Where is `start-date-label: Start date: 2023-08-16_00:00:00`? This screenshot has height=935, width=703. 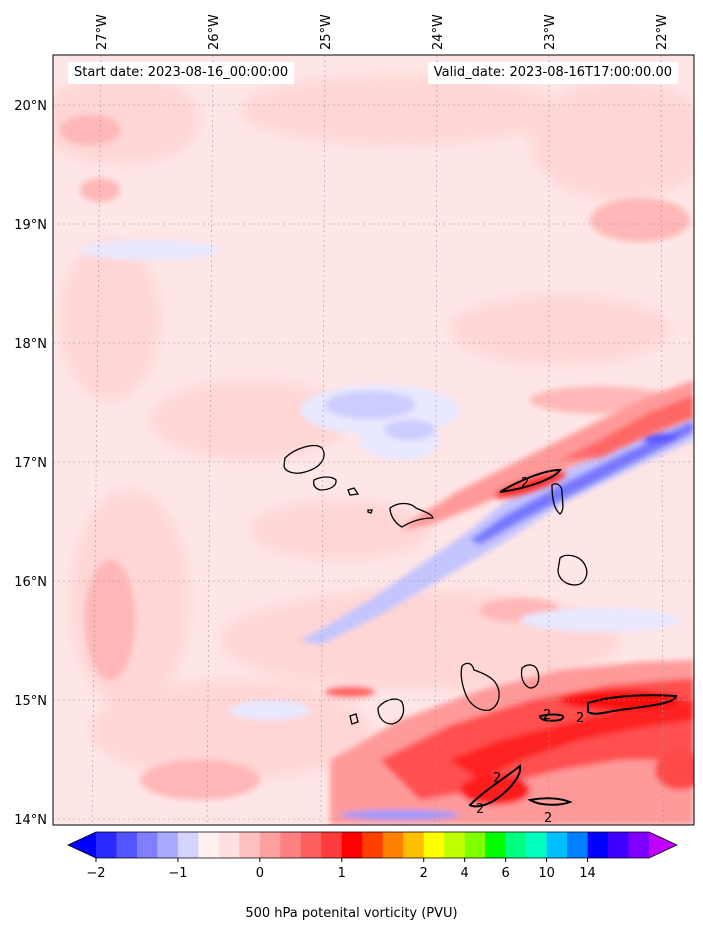
start-date-label: Start date: 2023-08-16_00:00:00 is located at coordinates (181, 73).